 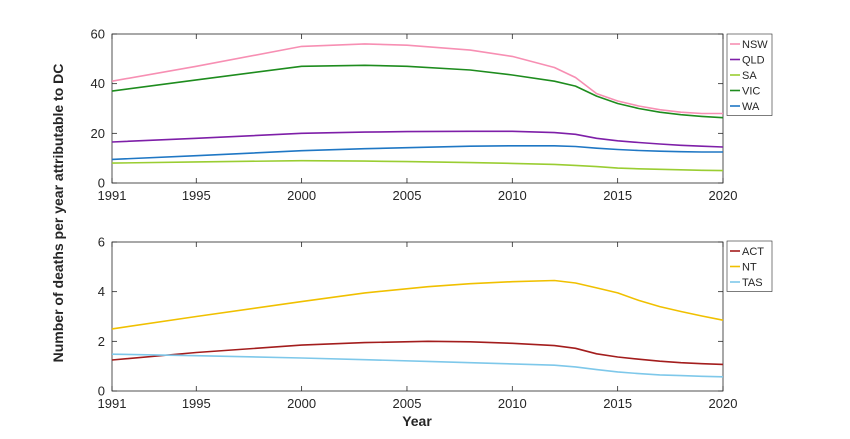 I want to click on legend-label: NSW, so click(x=755, y=45).